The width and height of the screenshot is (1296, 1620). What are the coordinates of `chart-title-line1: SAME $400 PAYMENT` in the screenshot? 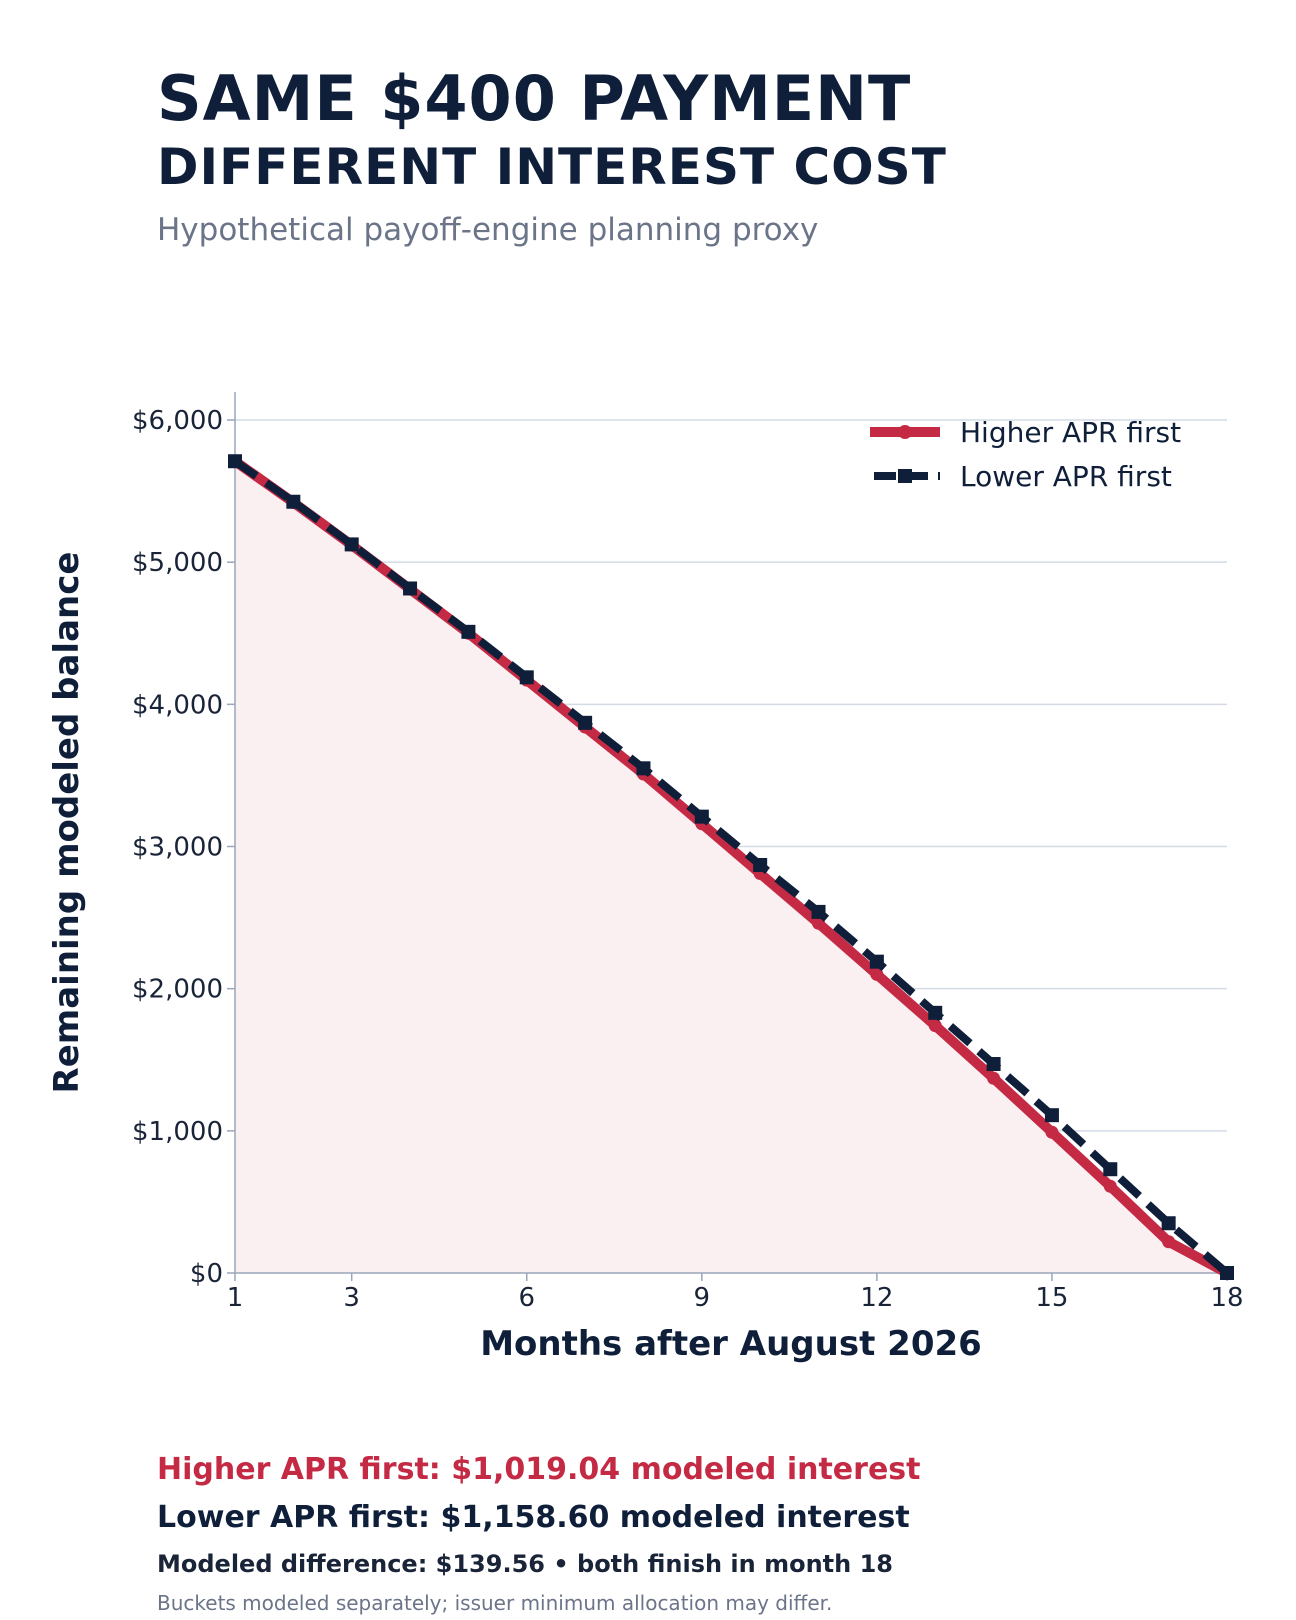 It's located at (534, 98).